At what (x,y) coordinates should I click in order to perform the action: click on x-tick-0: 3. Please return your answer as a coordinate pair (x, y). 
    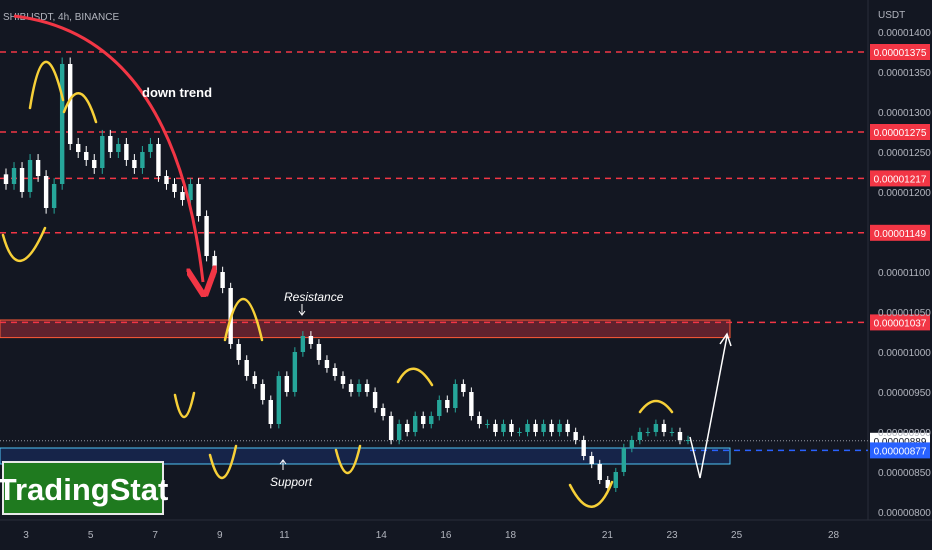
    Looking at the image, I should click on (26, 535).